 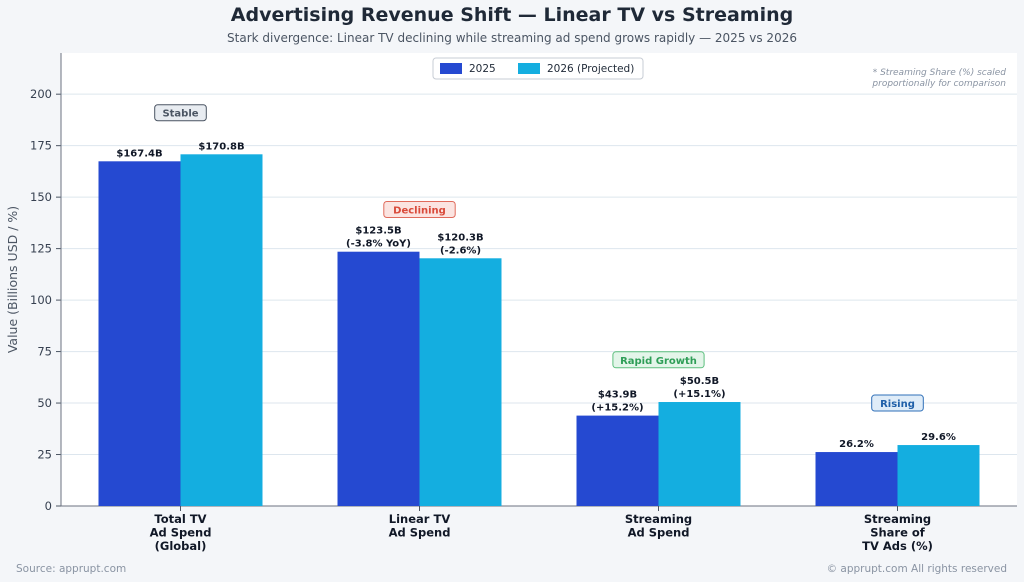 What do you see at coordinates (898, 533) in the screenshot?
I see `x-tick-label: Share of` at bounding box center [898, 533].